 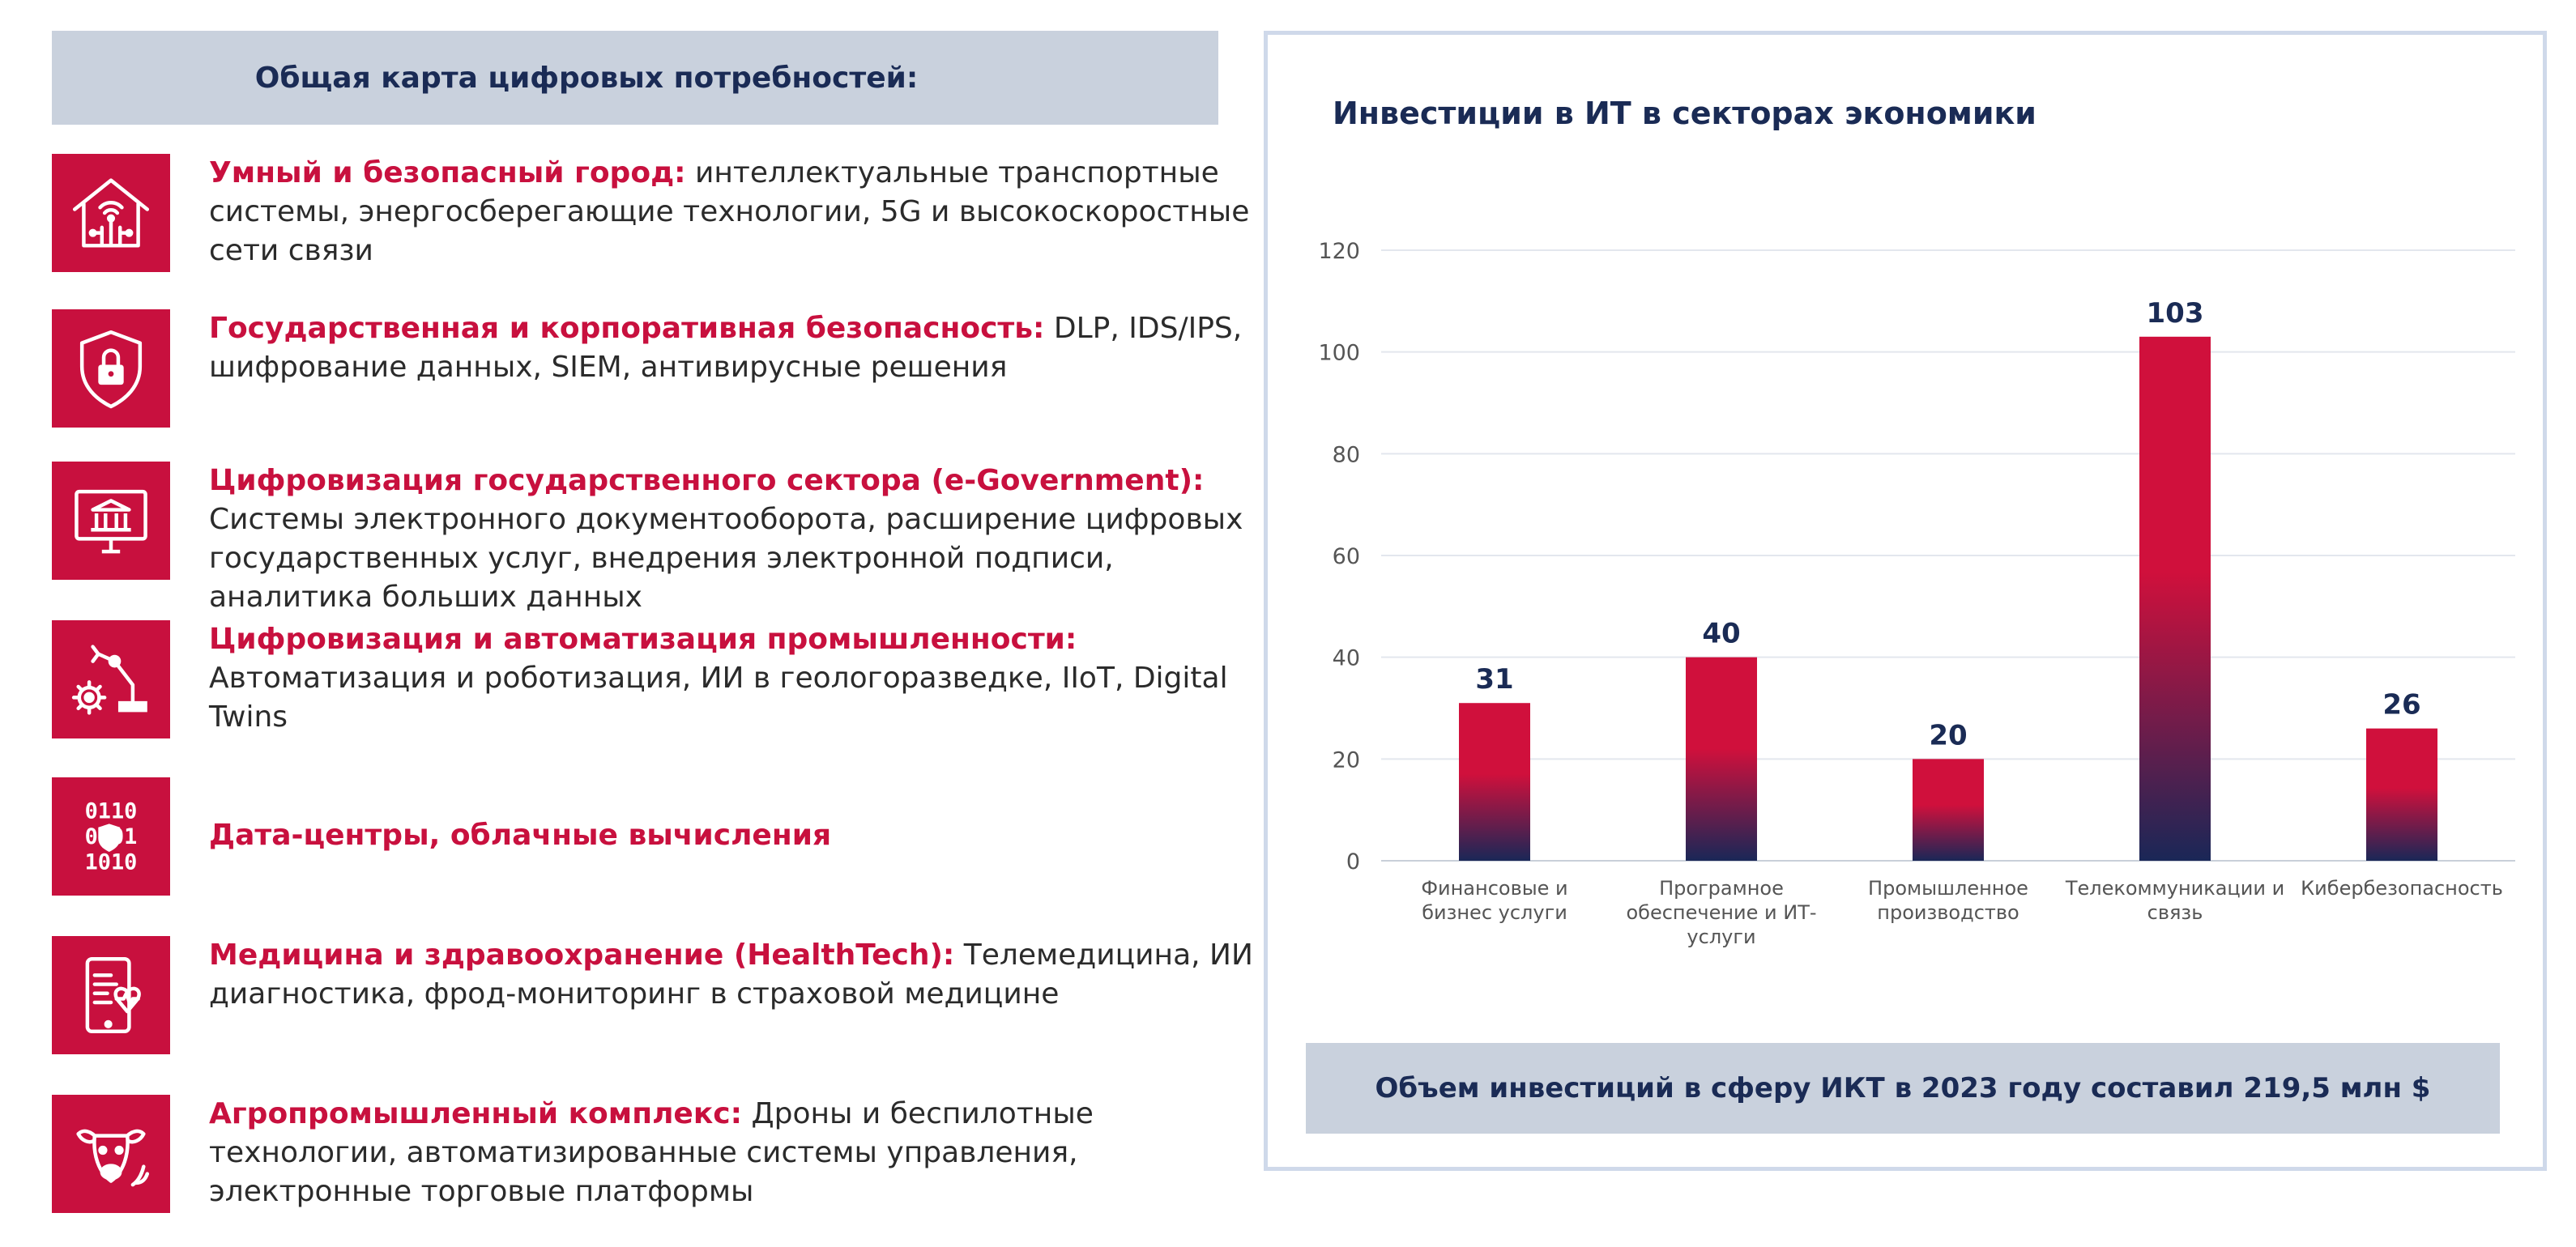 I want to click on x-tick-label: Кибербезопасность, so click(x=2402, y=888).